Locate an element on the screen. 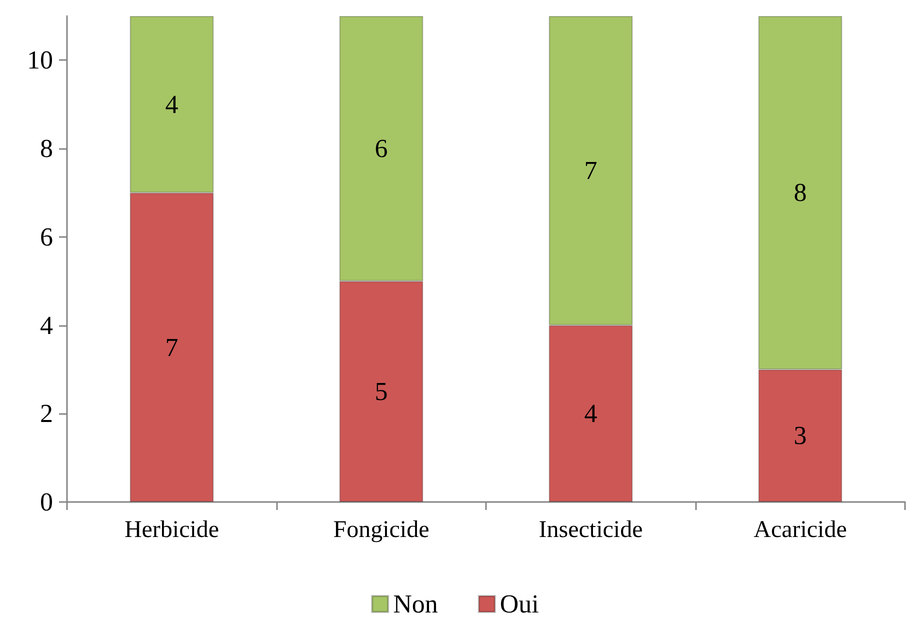 The image size is (910, 626). y-tick-label: 8 is located at coordinates (46, 149).